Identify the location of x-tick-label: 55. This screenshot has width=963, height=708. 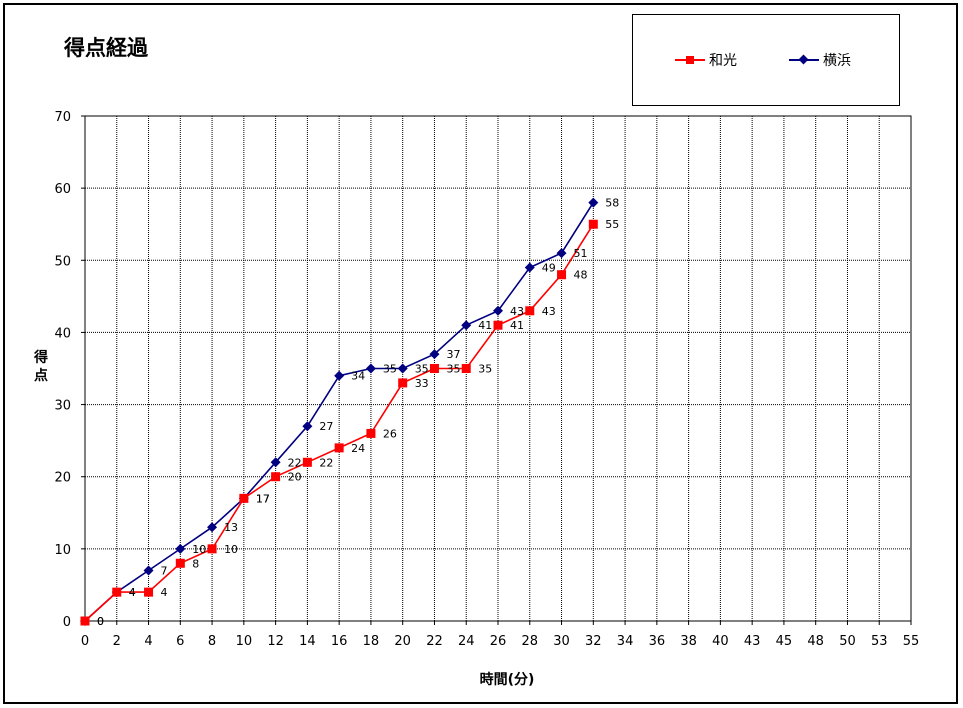
(911, 641).